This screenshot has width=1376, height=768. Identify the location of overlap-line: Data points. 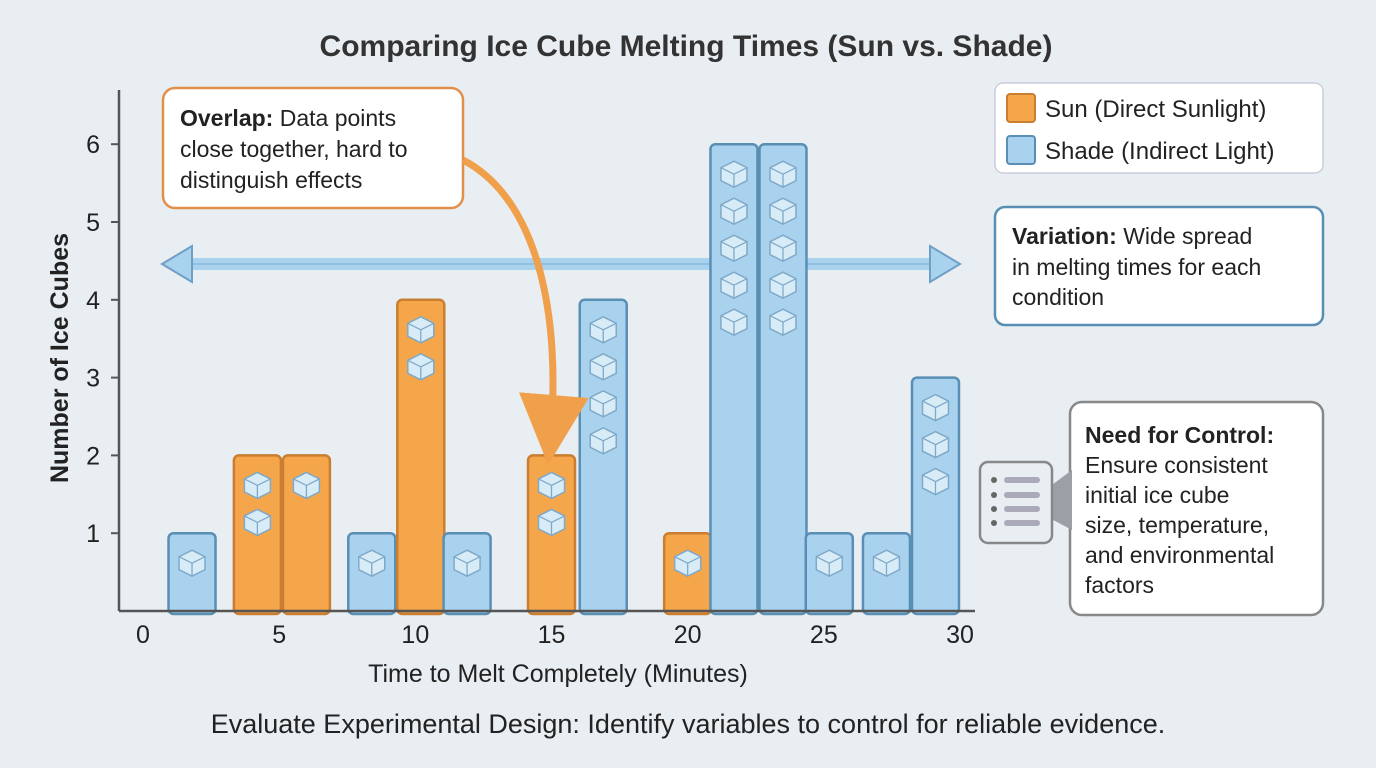
(334, 118).